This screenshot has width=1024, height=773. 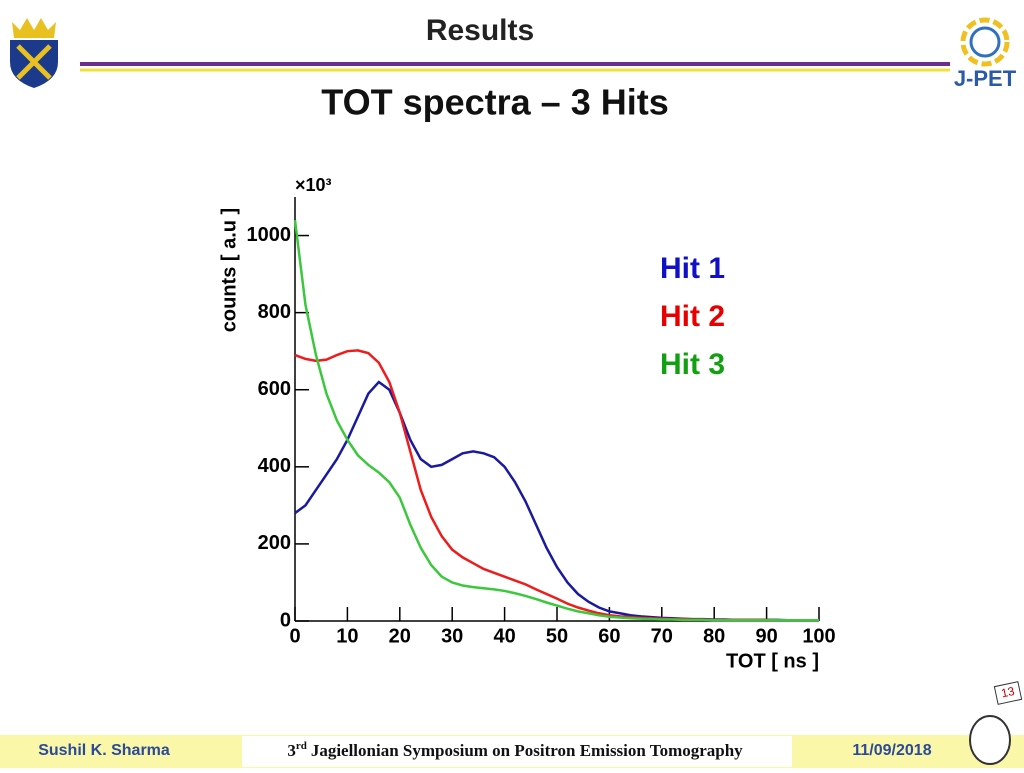 What do you see at coordinates (104, 750) in the screenshot?
I see `footer-author: Sushil K. Sharma` at bounding box center [104, 750].